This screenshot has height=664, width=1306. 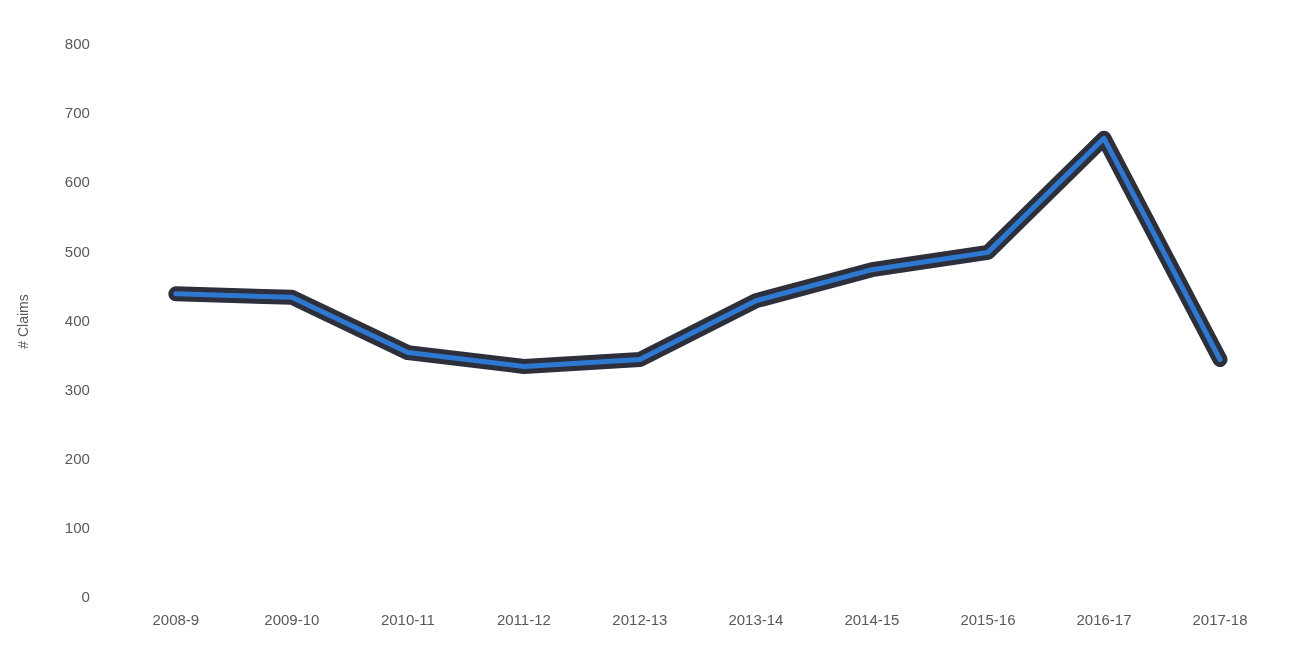 I want to click on y-tick-label: 500, so click(x=77, y=251).